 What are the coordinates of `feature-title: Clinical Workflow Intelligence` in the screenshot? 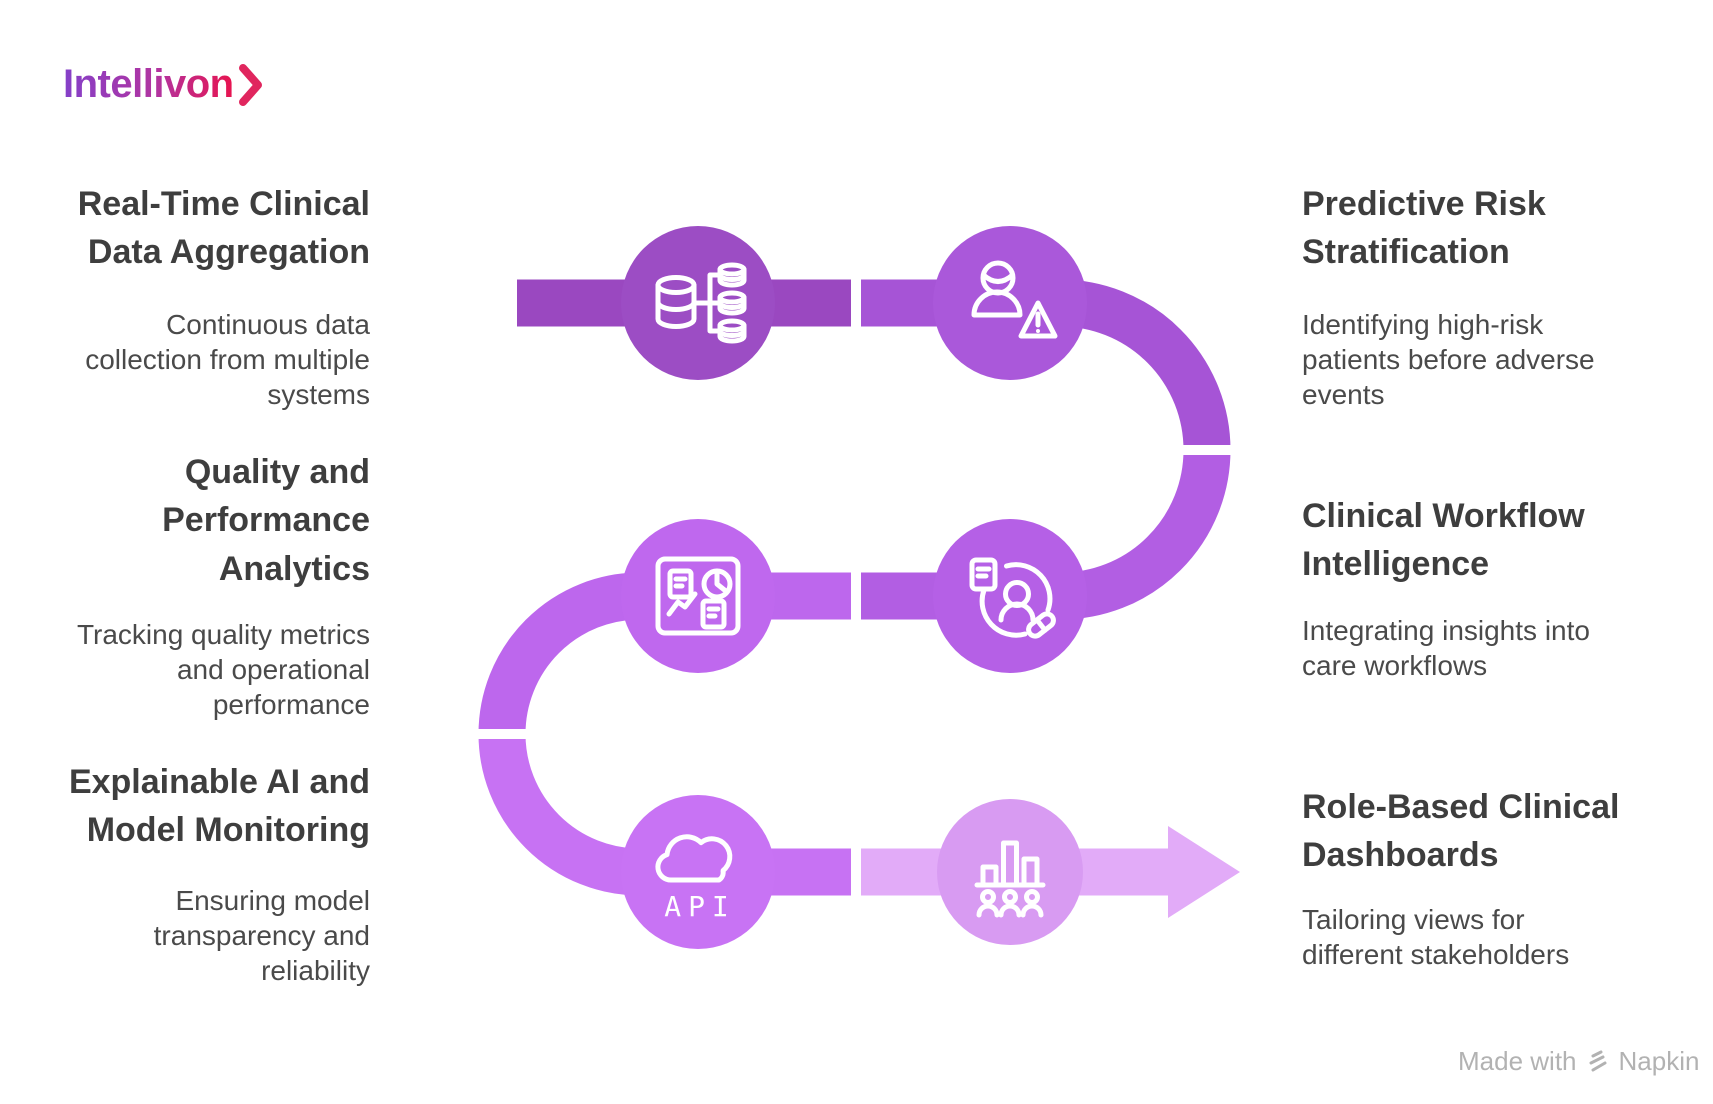 It's located at (1443, 540).